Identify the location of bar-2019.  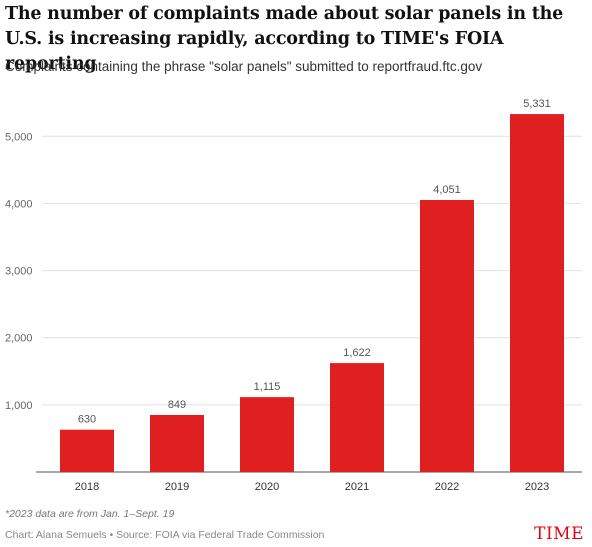
(177, 443).